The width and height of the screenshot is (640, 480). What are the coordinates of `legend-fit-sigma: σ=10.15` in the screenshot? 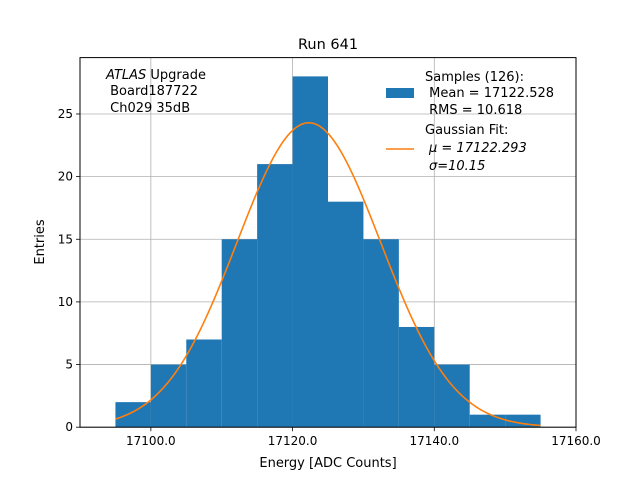 It's located at (457, 166).